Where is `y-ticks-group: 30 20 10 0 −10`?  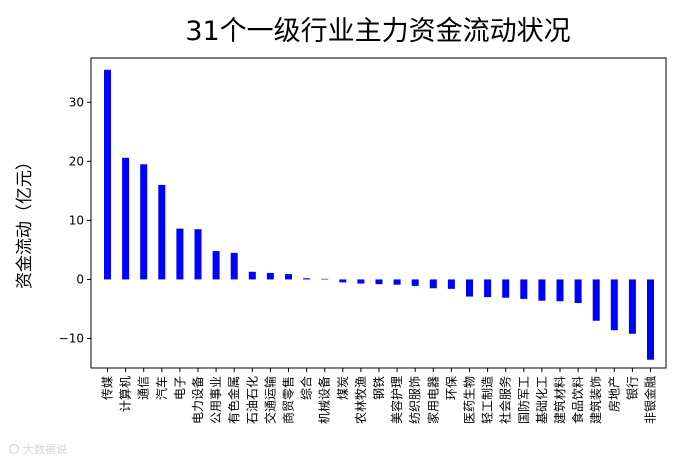
y-ticks-group: 30 20 10 0 −10 is located at coordinates (75, 220).